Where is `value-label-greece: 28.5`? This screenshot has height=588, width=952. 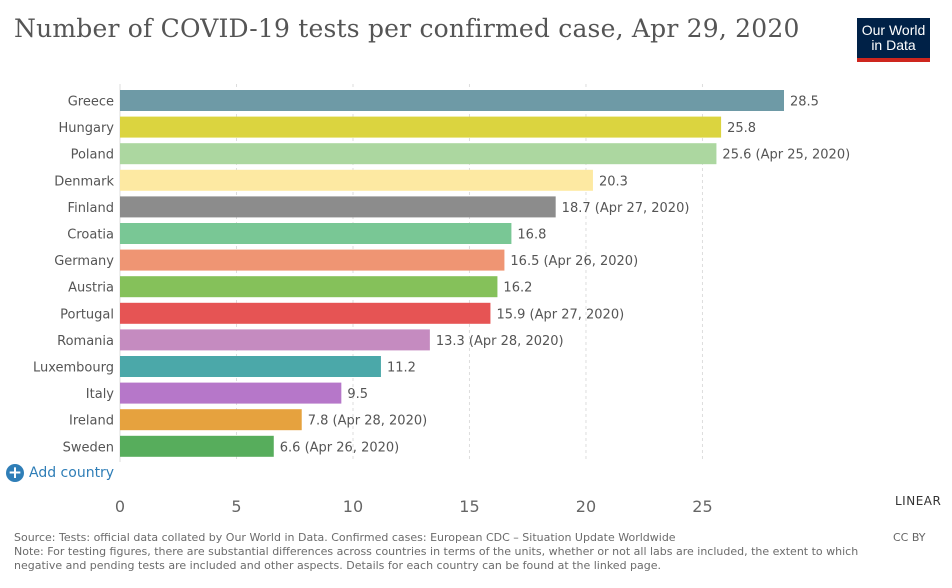
value-label-greece: 28.5 is located at coordinates (804, 102).